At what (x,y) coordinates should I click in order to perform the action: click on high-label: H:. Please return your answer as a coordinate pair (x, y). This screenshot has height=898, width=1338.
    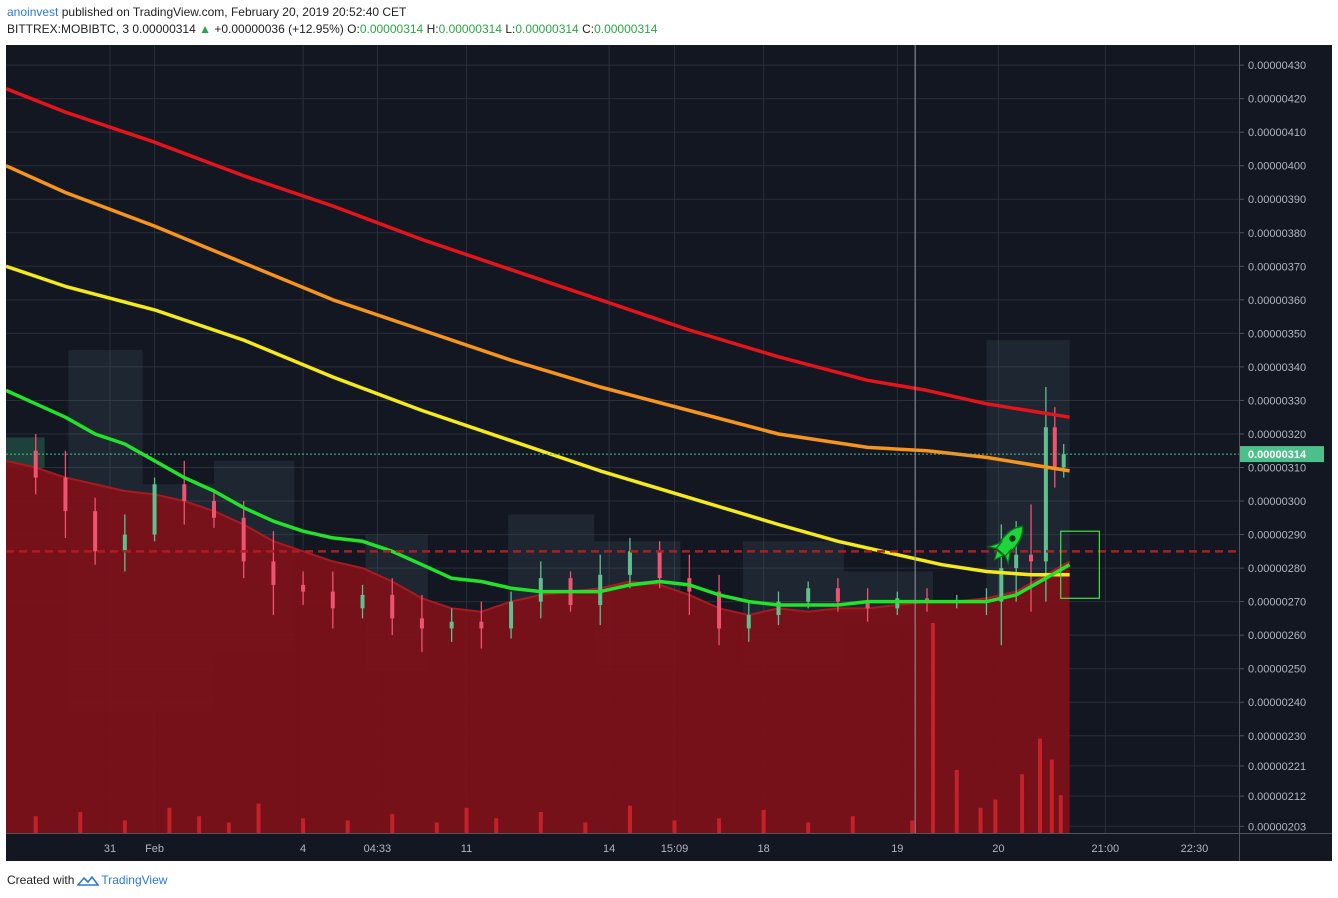
    Looking at the image, I should click on (432, 29).